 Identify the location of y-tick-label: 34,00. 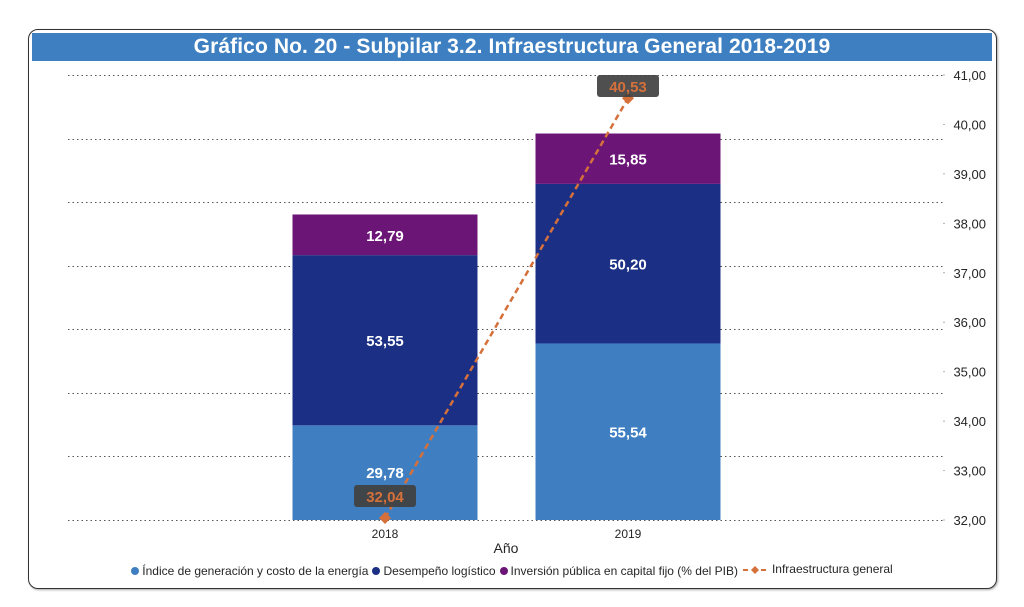
(969, 421).